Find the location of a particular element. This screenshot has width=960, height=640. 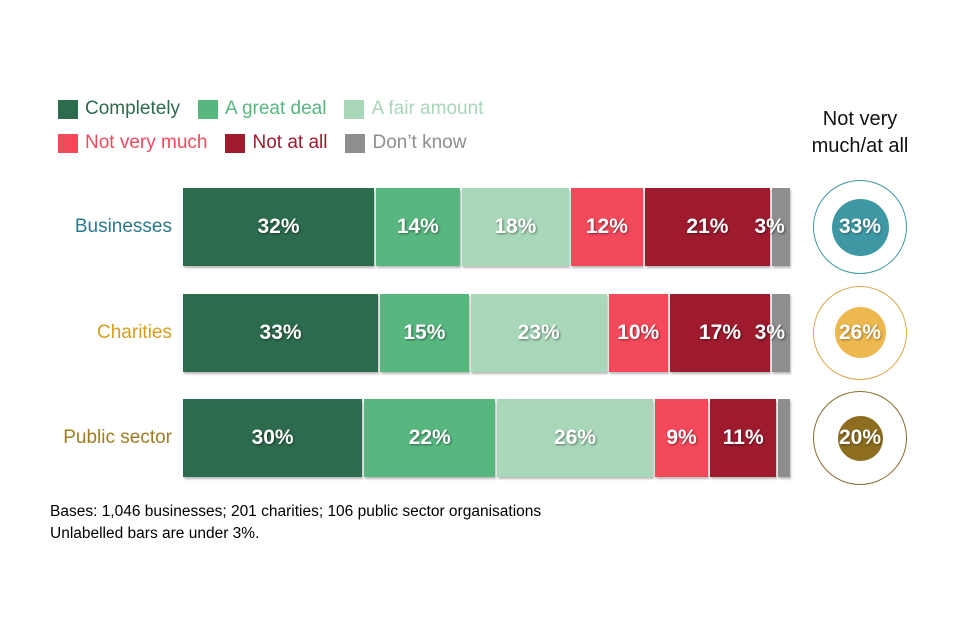

bar-segment-label: 12% is located at coordinates (606, 226).